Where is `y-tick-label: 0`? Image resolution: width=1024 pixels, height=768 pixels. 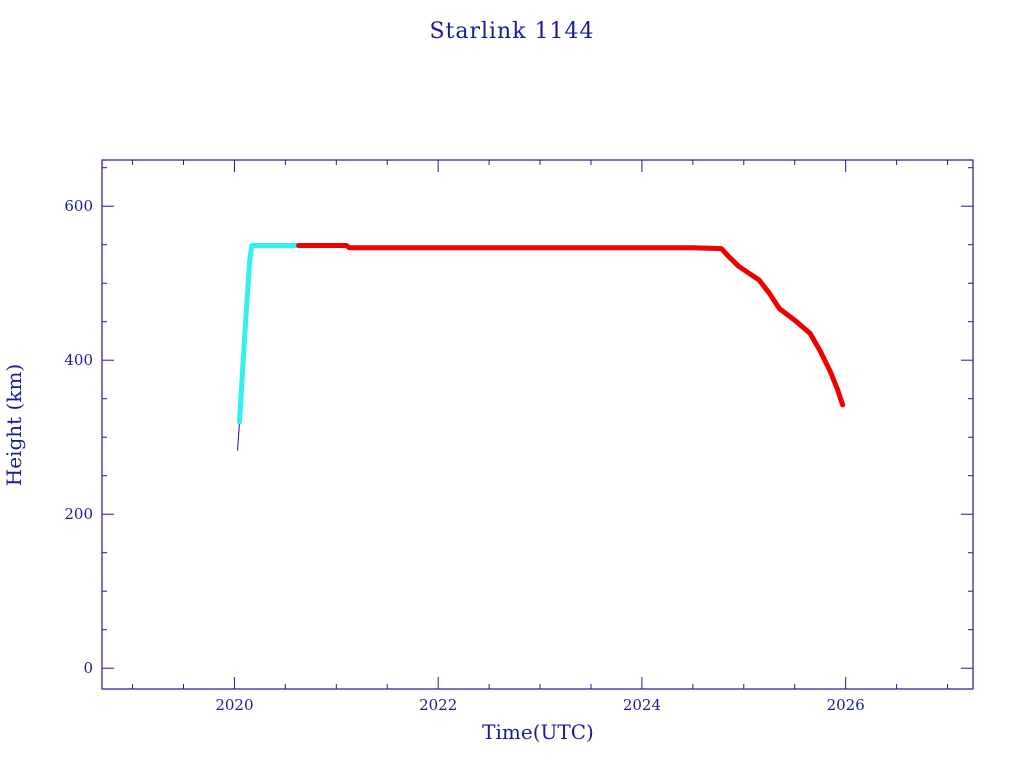 y-tick-label: 0 is located at coordinates (88, 668).